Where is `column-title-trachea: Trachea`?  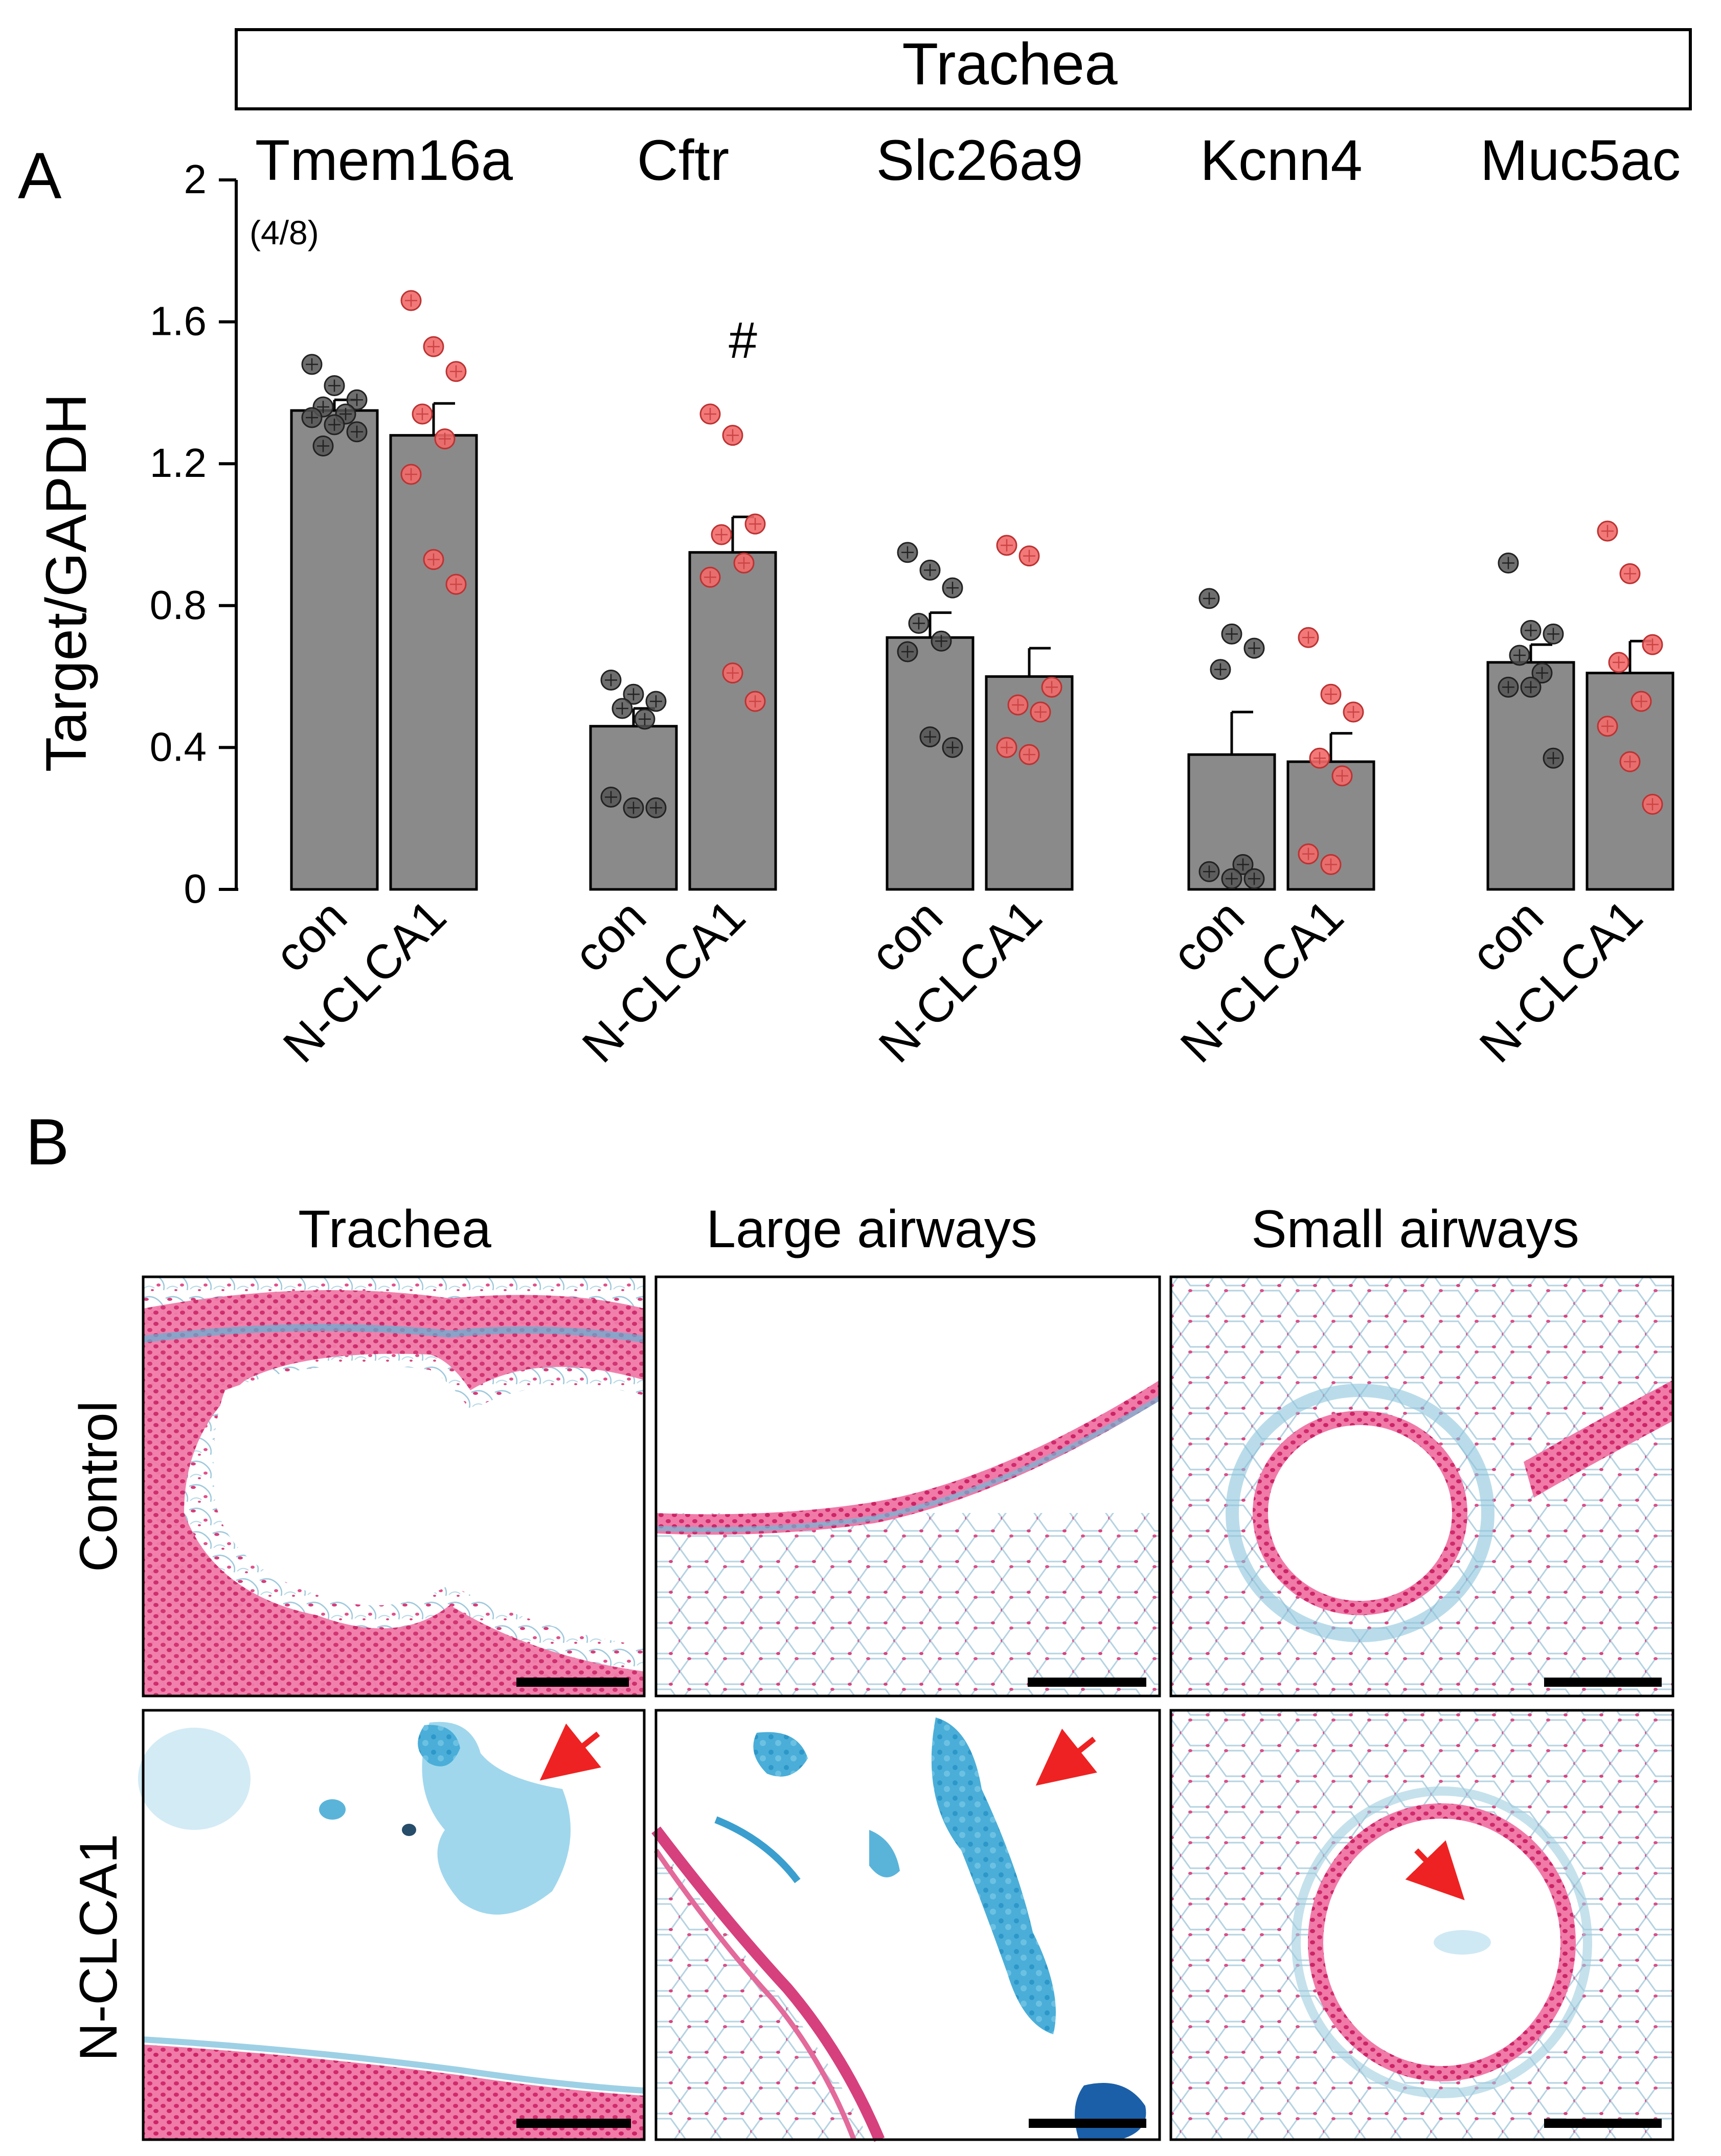
column-title-trachea: Trachea is located at coordinates (395, 1229).